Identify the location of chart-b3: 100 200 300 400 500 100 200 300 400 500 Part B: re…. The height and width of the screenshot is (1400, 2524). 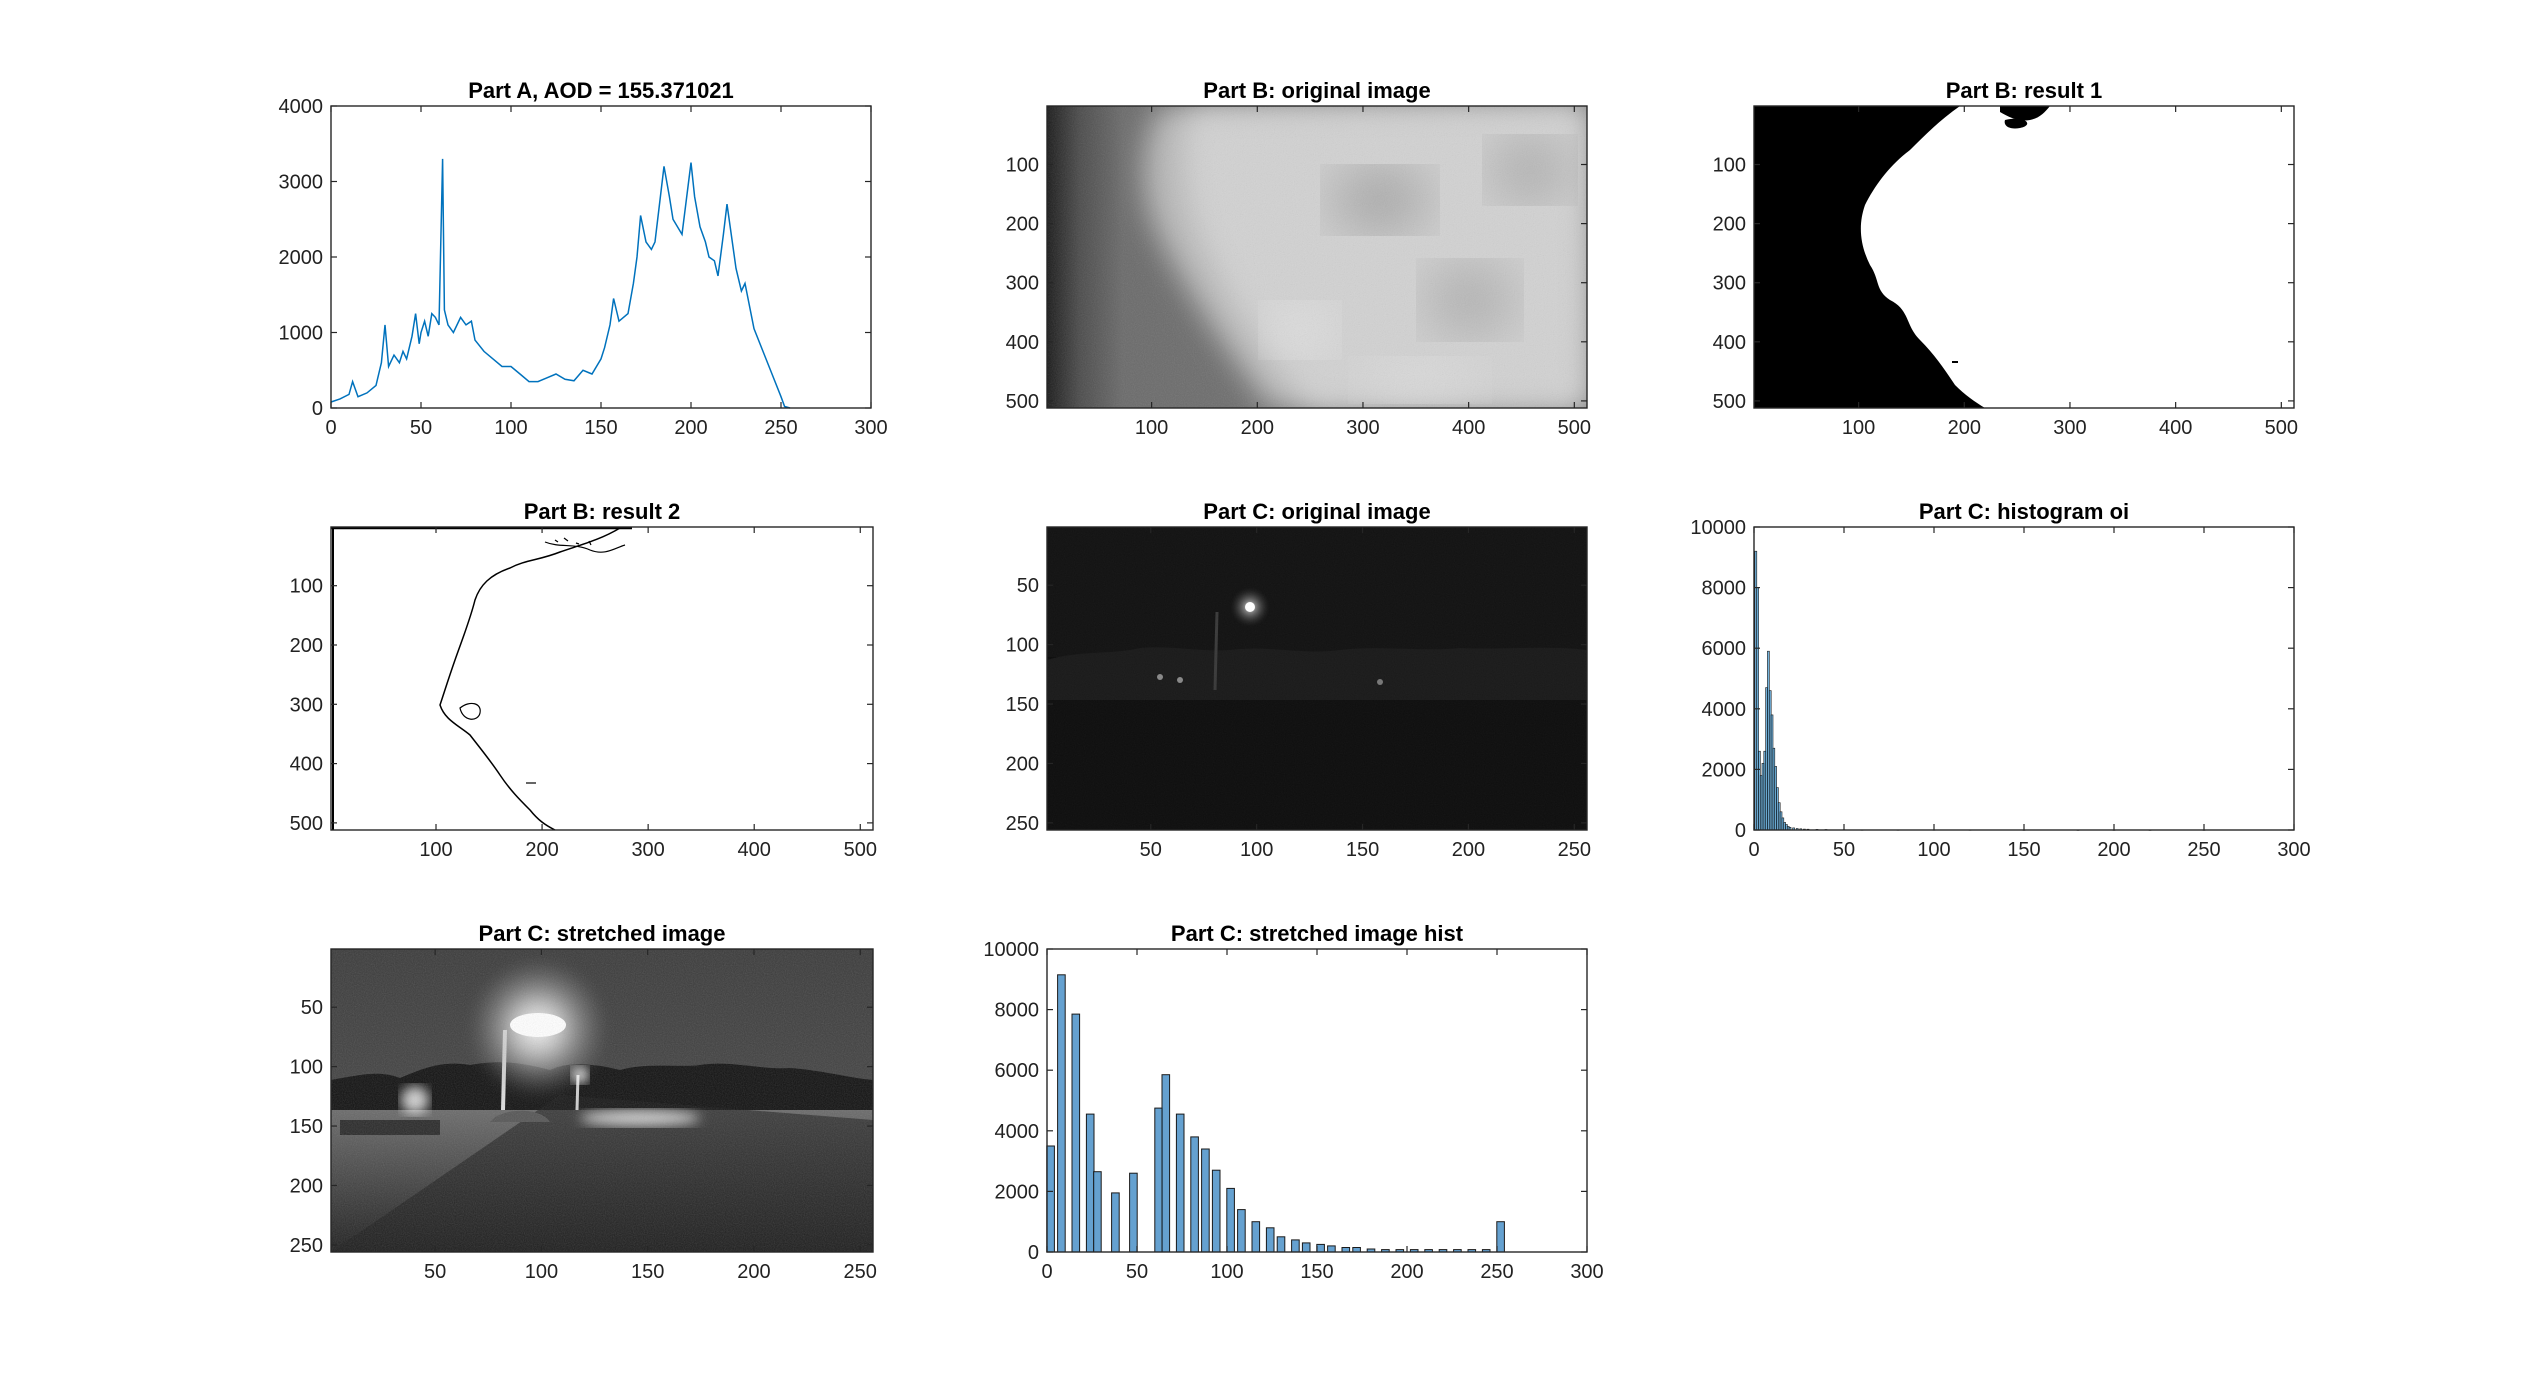
(583, 680).